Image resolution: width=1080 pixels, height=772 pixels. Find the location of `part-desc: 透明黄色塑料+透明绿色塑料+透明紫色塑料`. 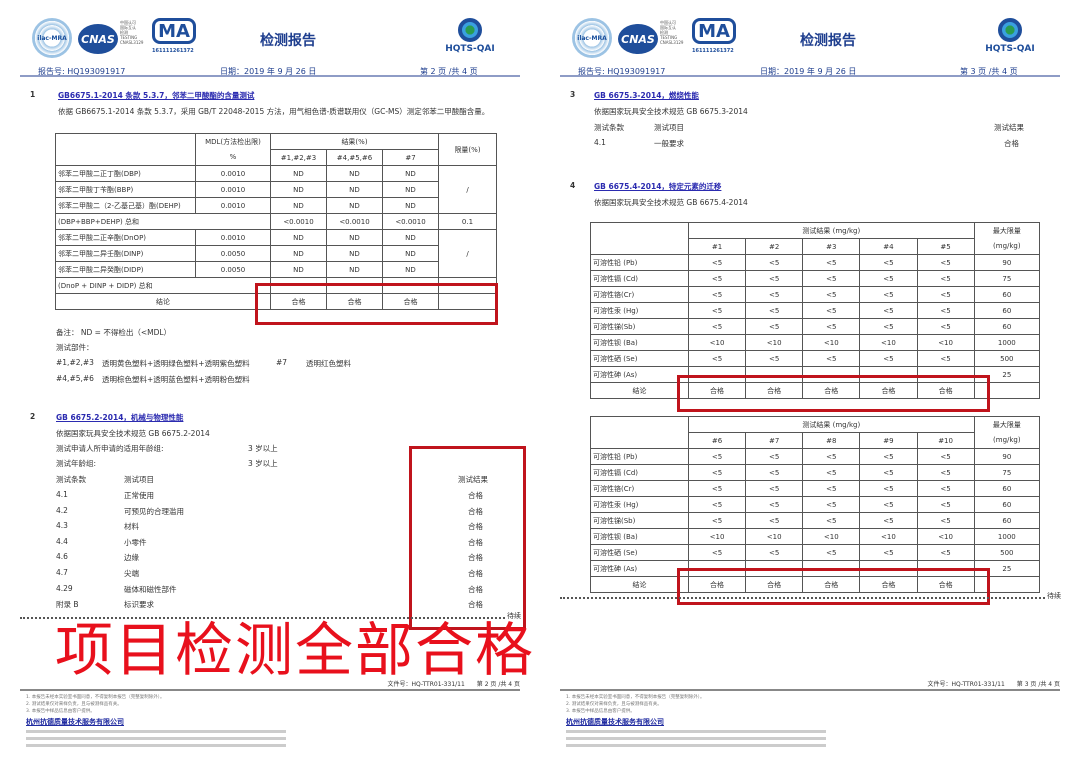

part-desc: 透明黄色塑料+透明绿色塑料+透明紫色塑料 is located at coordinates (176, 363).